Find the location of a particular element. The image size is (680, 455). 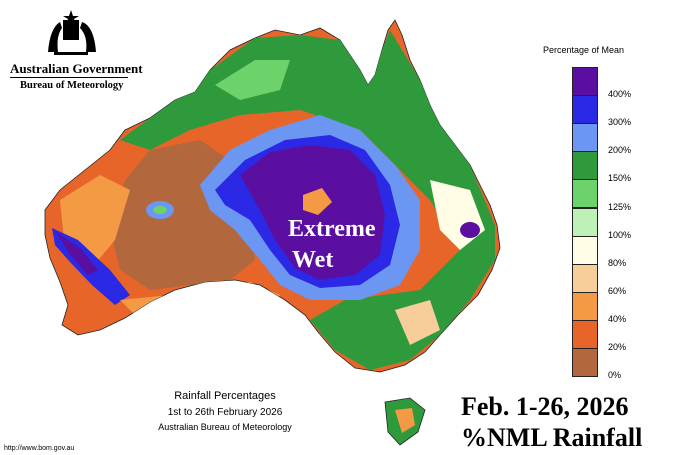

legend-label: 40% is located at coordinates (617, 318).